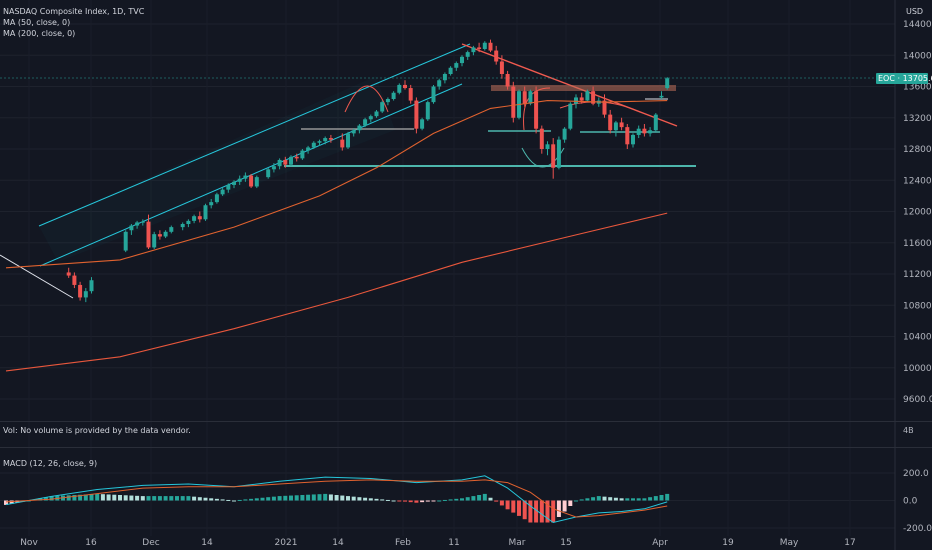 This screenshot has height=550, width=932. I want to click on currency-label: USD, so click(915, 11).